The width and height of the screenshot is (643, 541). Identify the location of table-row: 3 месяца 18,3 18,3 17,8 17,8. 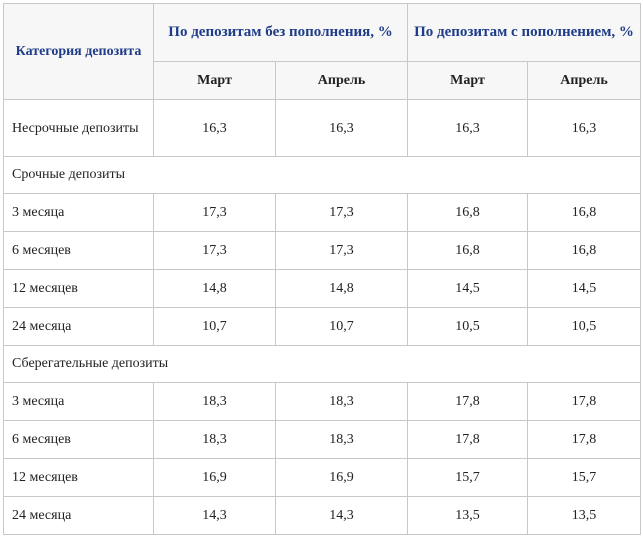
(322, 401).